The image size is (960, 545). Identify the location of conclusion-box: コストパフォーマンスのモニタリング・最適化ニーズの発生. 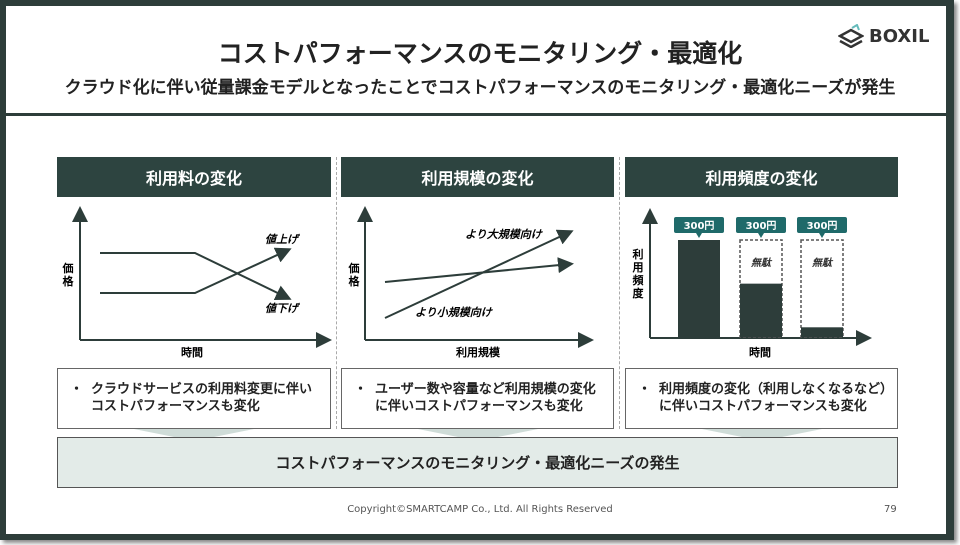
(477, 462).